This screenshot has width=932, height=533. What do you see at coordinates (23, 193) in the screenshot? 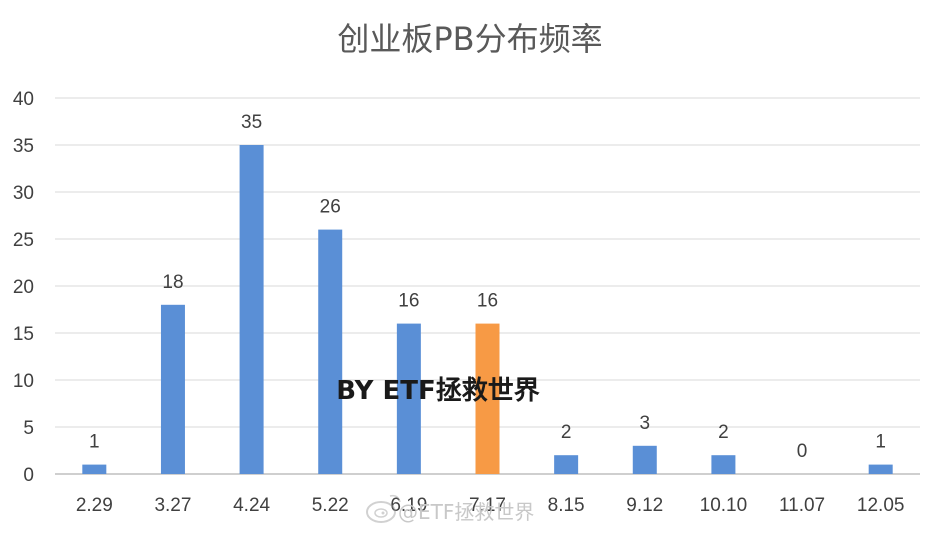
I see `y-tick-label: 30` at bounding box center [23, 193].